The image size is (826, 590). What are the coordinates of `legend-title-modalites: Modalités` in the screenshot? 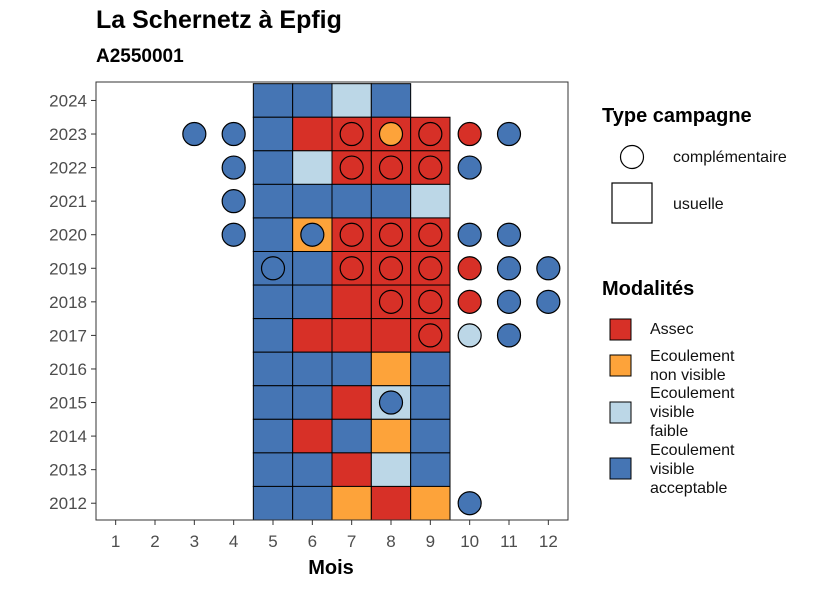 It's located at (648, 289).